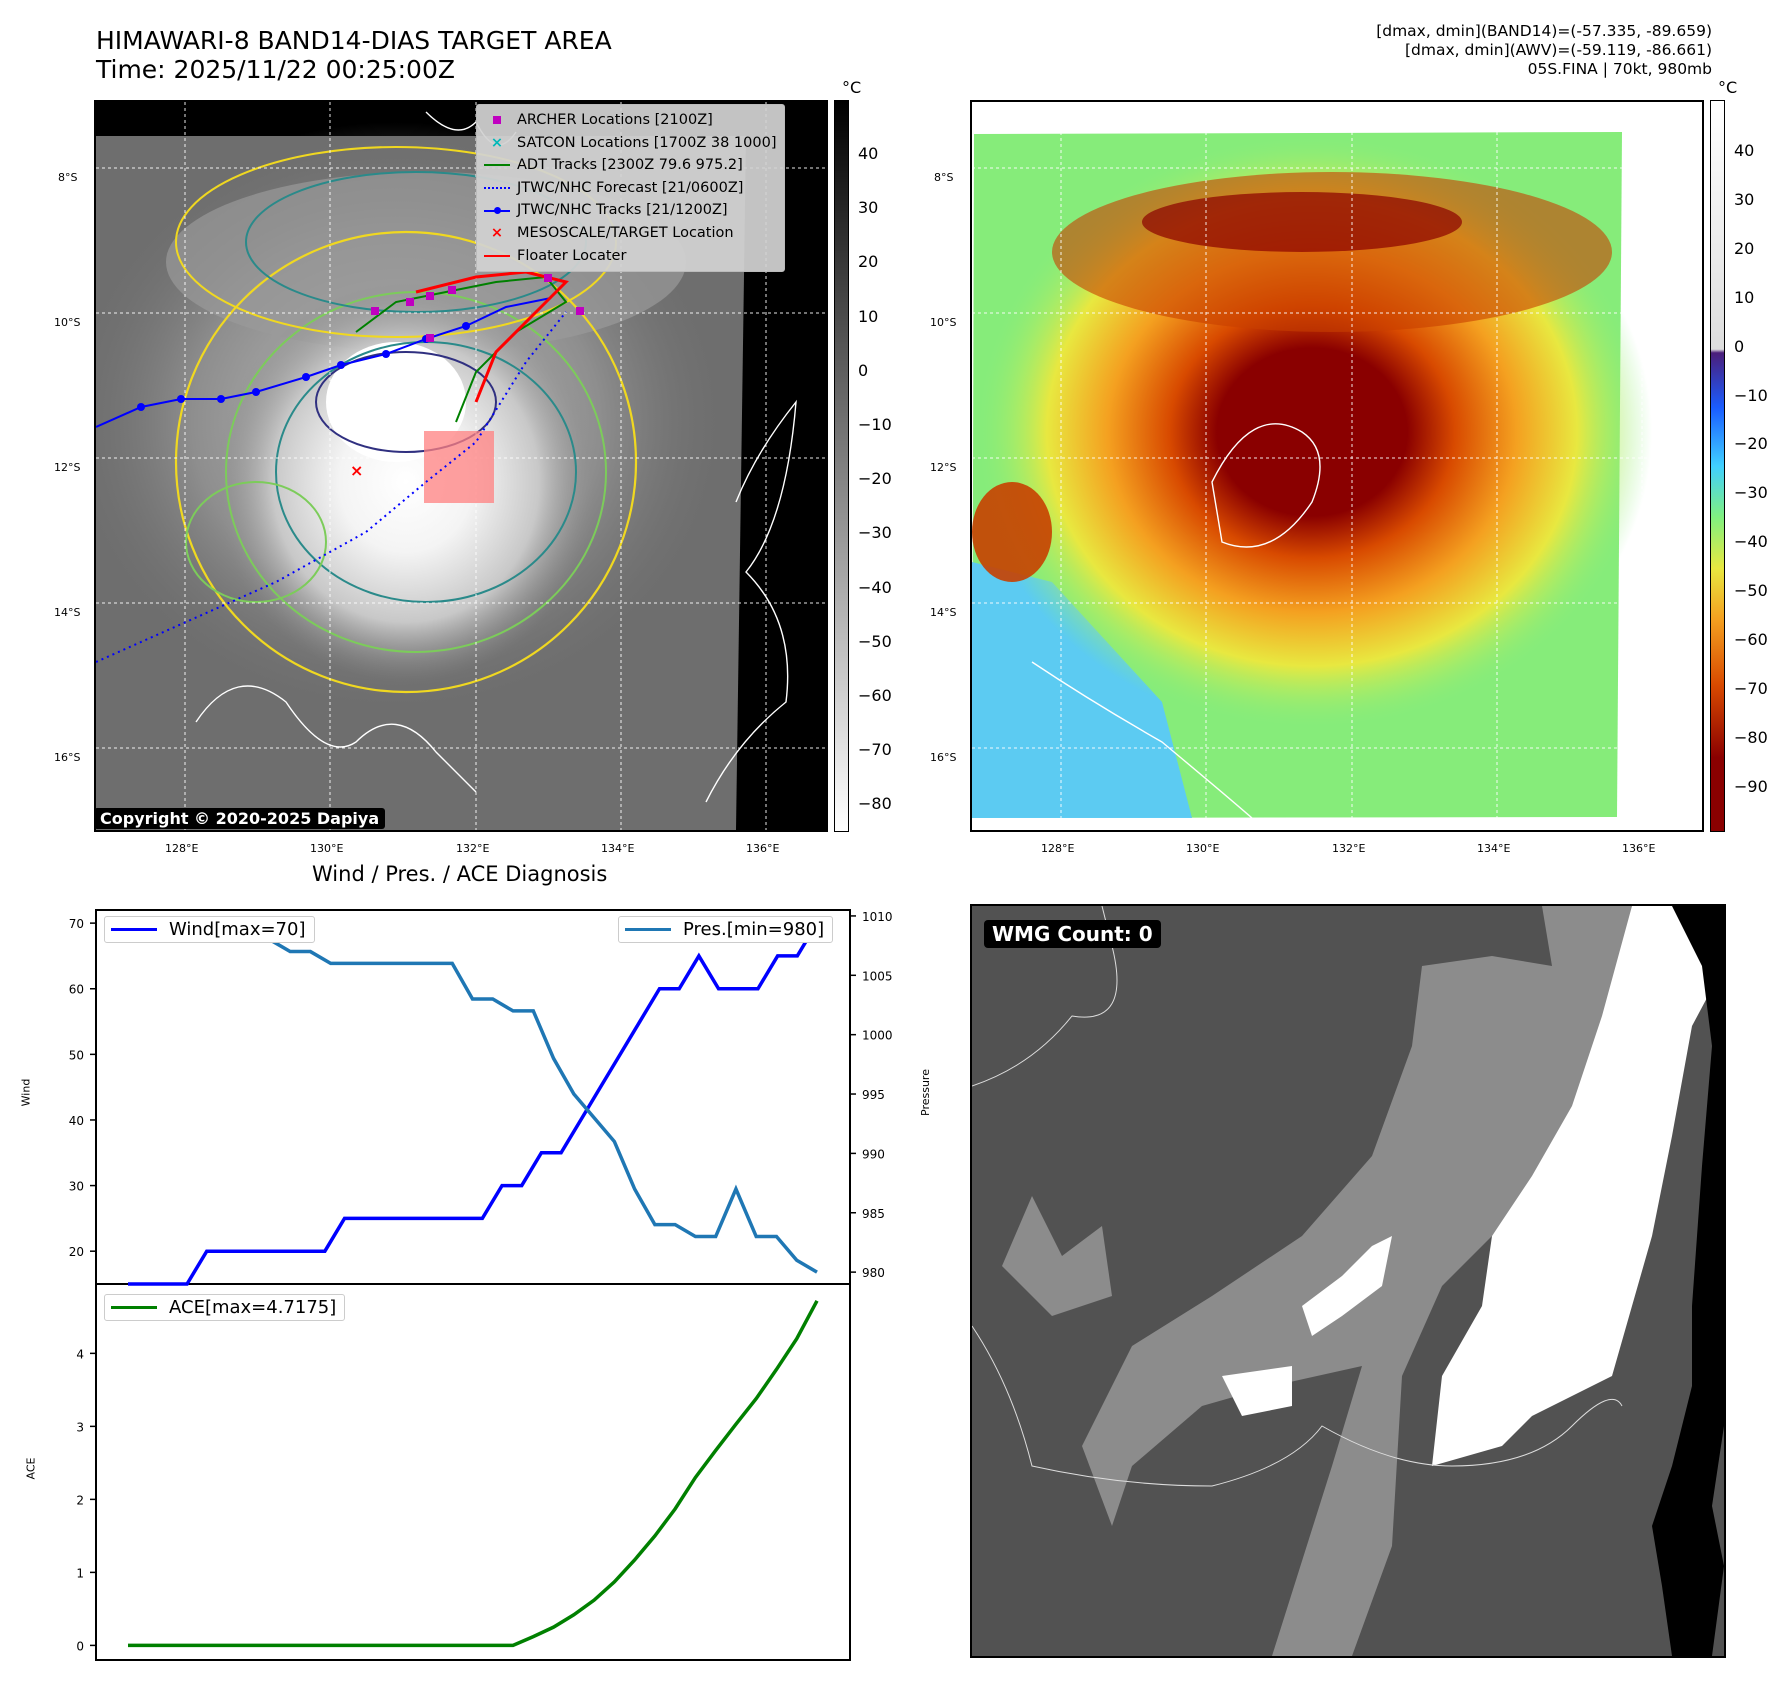 The width and height of the screenshot is (1788, 1690). I want to click on awv-colorbar-unit: °C, so click(1728, 87).